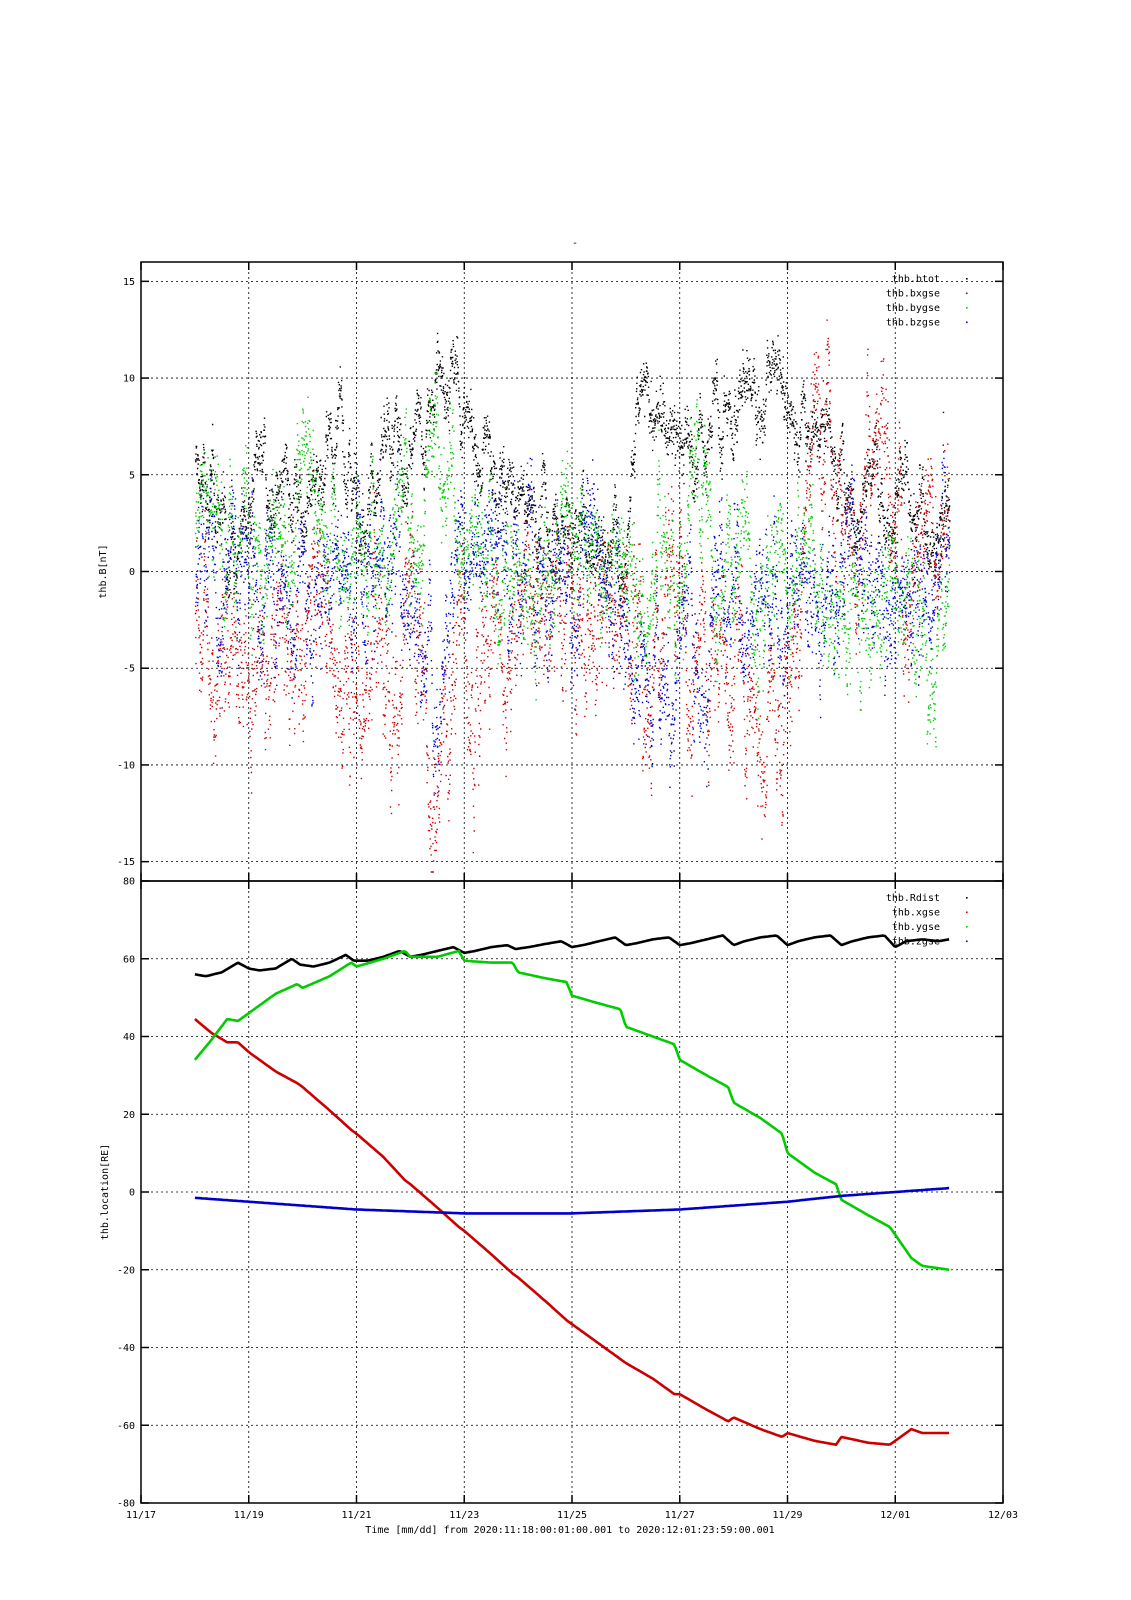  Describe the element at coordinates (129, 959) in the screenshot. I see `y-tick-label: 60` at that location.